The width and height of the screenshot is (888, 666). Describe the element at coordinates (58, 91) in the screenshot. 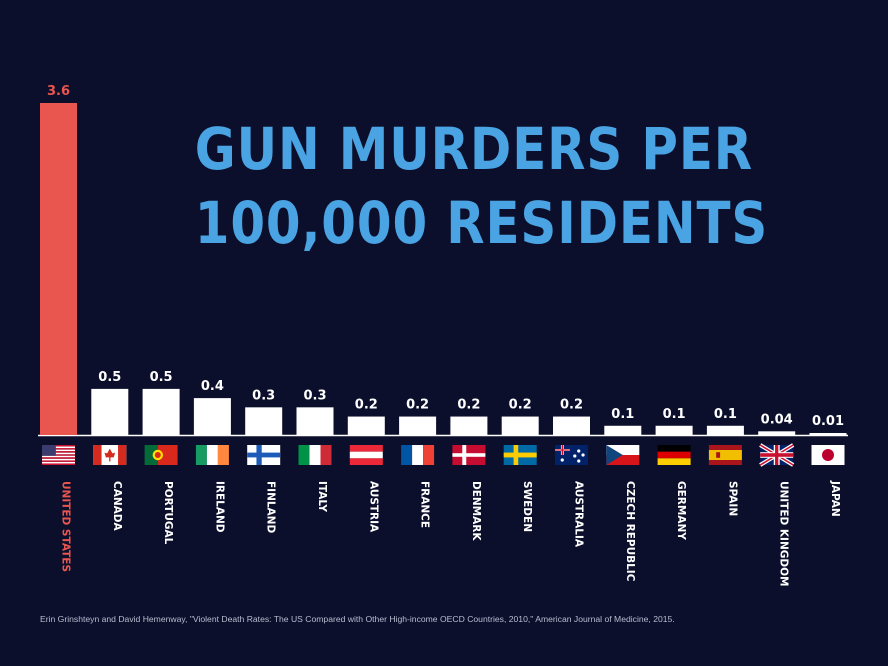

I see `bar-value-label: 3.6` at that location.